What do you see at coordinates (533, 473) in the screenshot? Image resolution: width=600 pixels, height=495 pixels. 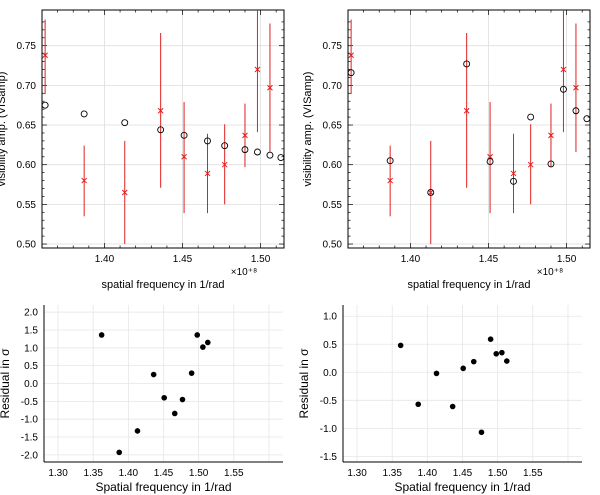 I see `x-tick-label: 1.55` at bounding box center [533, 473].